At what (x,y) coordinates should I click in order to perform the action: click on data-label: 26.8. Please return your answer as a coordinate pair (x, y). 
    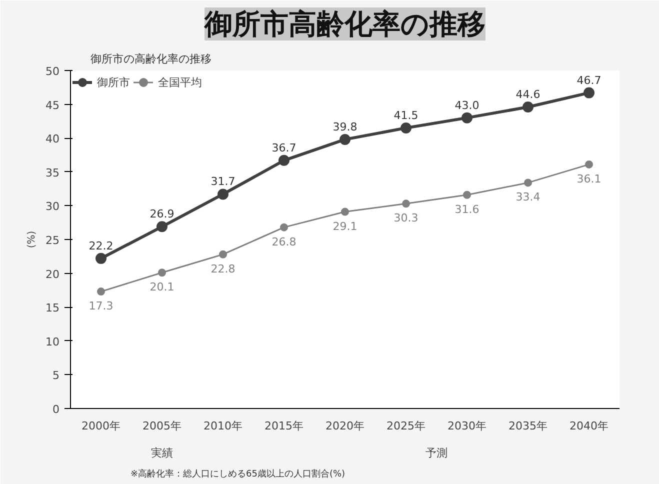
    Looking at the image, I should click on (284, 241).